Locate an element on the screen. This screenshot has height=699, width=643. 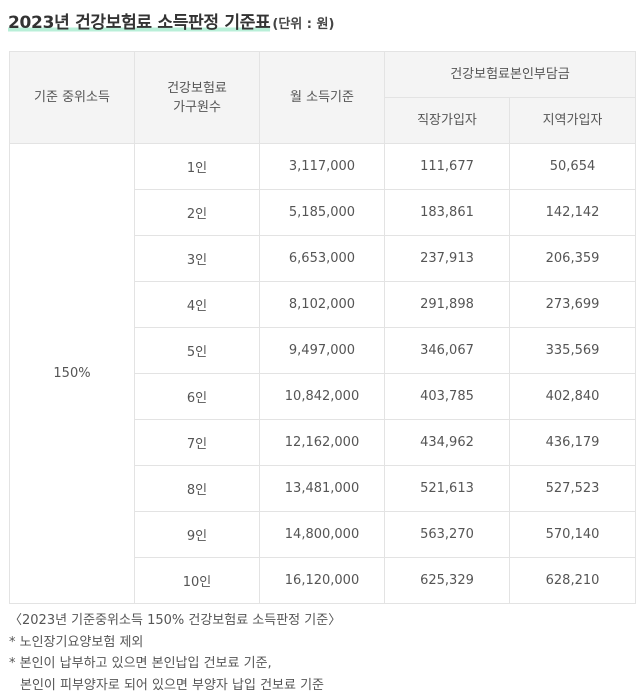
regional-cell: 335,569 is located at coordinates (572, 350).